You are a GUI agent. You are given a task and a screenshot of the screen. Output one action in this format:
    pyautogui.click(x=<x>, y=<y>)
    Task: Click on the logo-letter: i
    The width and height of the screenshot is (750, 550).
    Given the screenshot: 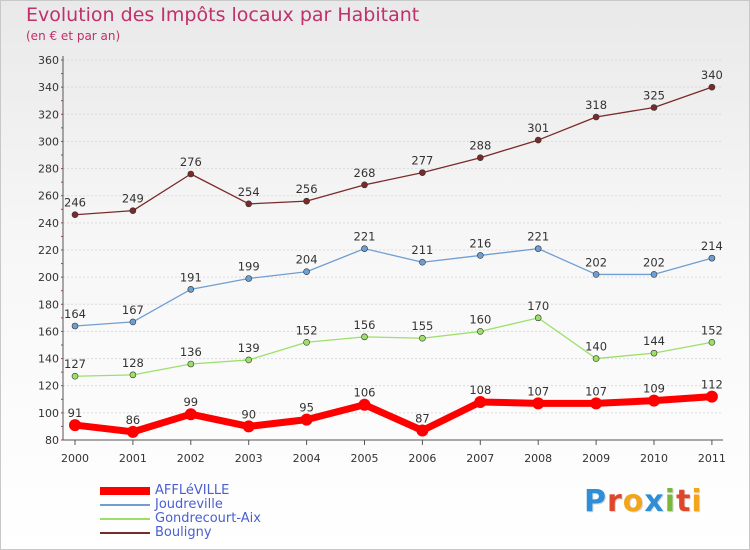 What is the action you would take?
    pyautogui.click(x=697, y=501)
    